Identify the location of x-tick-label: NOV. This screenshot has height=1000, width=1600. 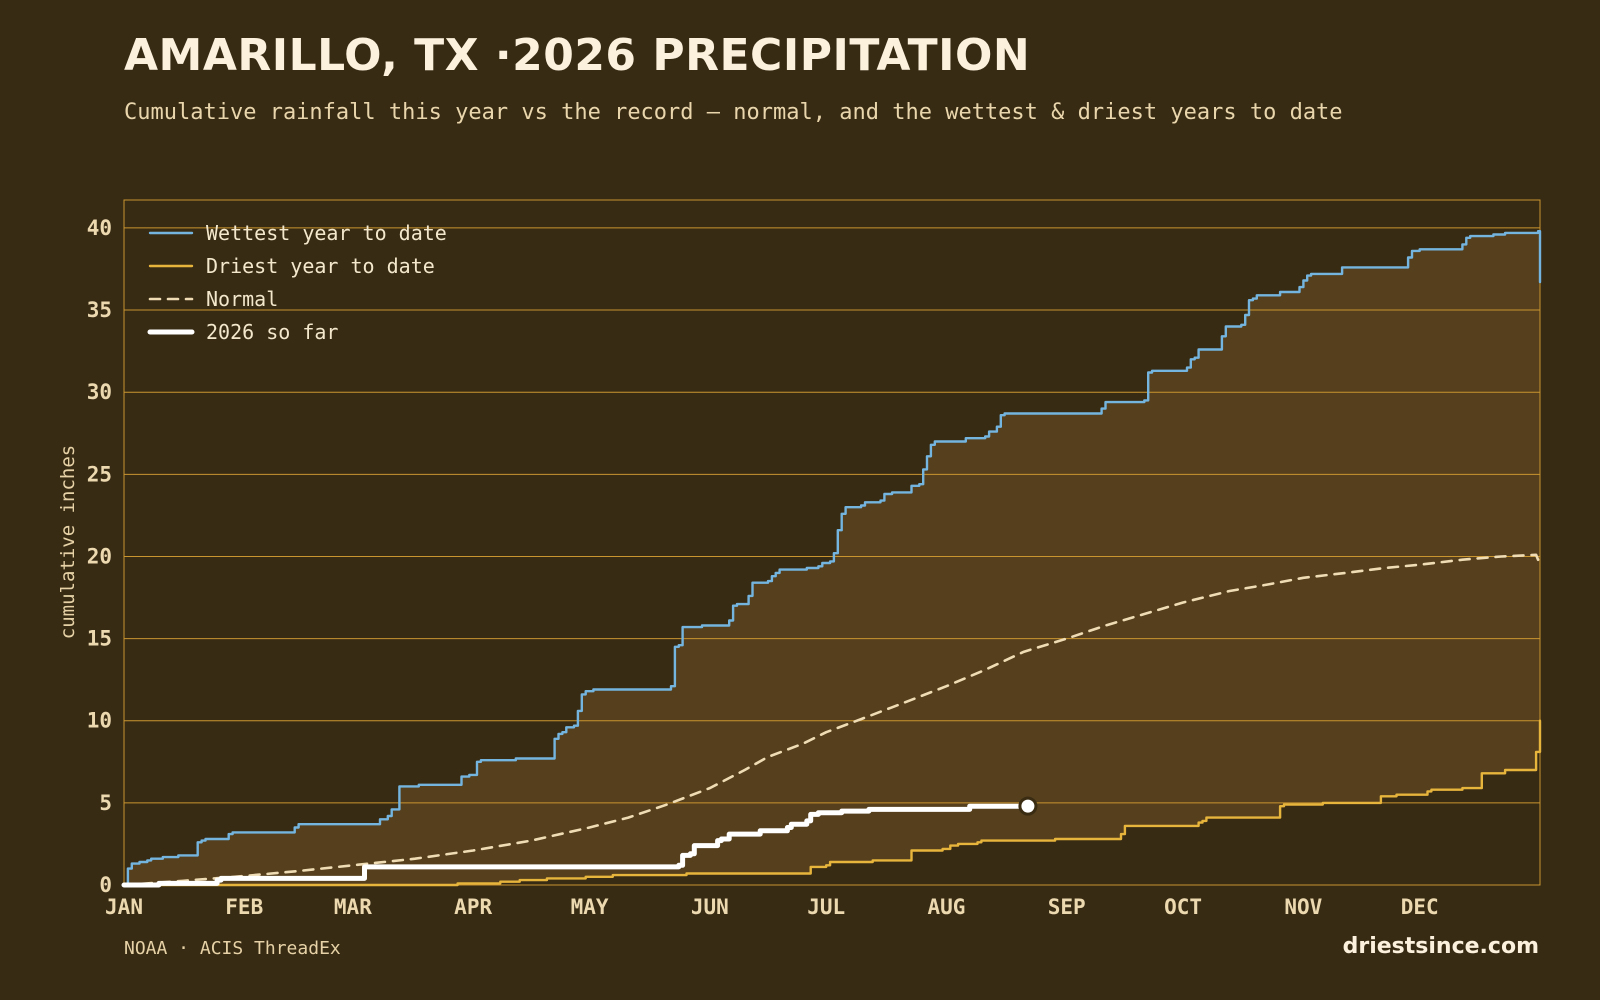
(1303, 907).